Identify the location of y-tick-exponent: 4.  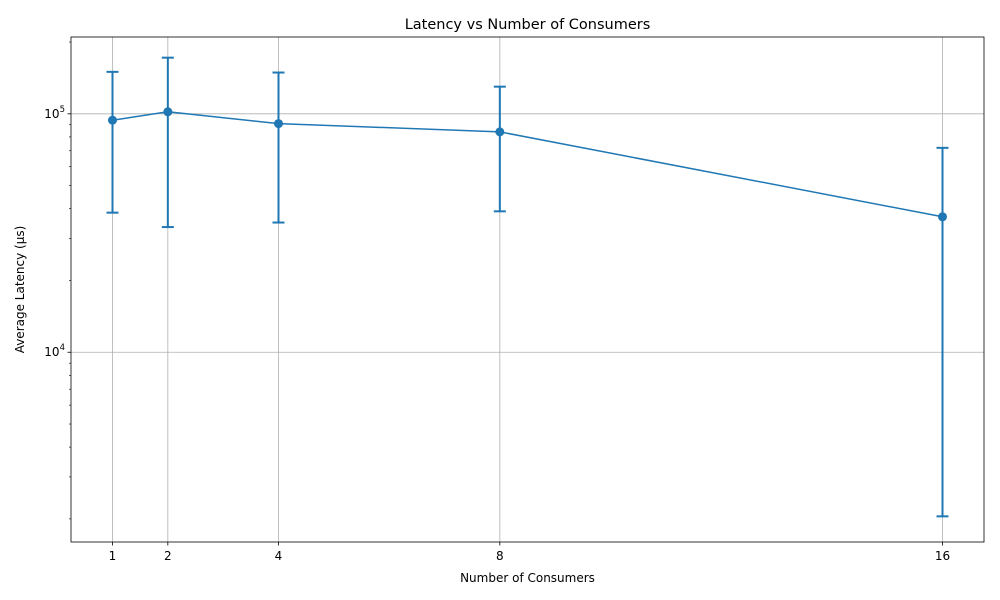
(62, 348).